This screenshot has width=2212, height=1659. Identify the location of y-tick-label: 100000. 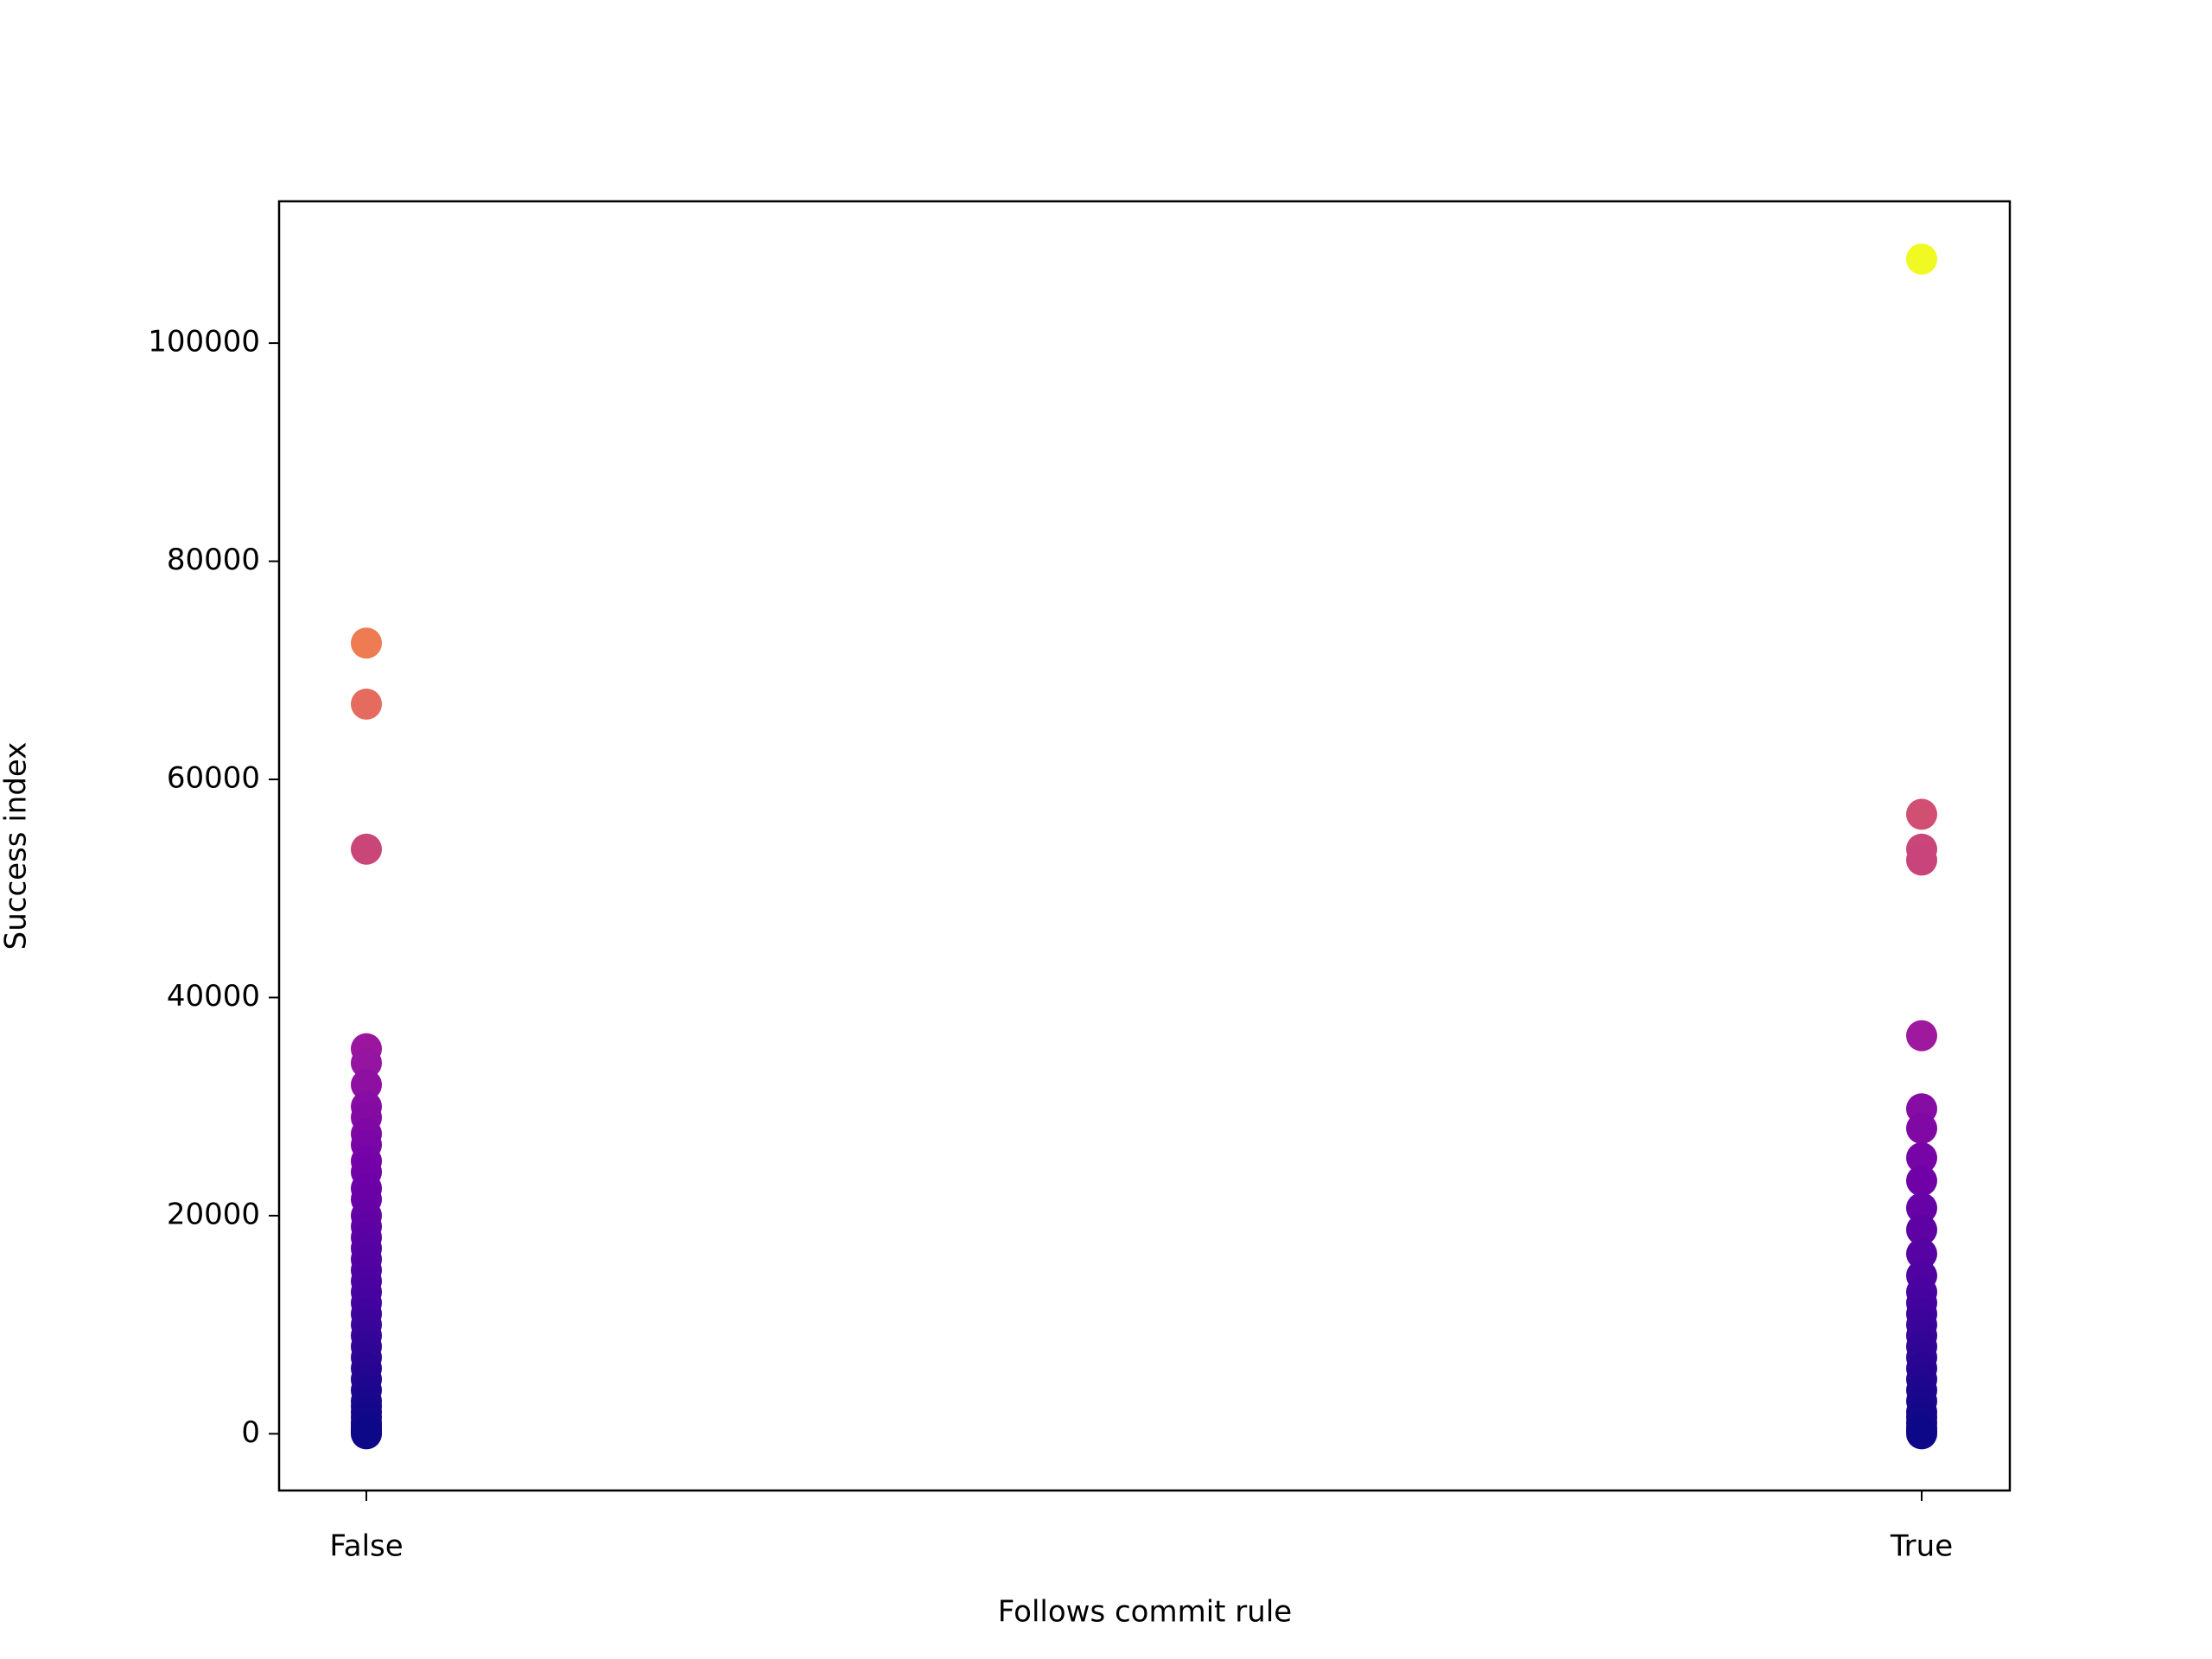
(204, 342).